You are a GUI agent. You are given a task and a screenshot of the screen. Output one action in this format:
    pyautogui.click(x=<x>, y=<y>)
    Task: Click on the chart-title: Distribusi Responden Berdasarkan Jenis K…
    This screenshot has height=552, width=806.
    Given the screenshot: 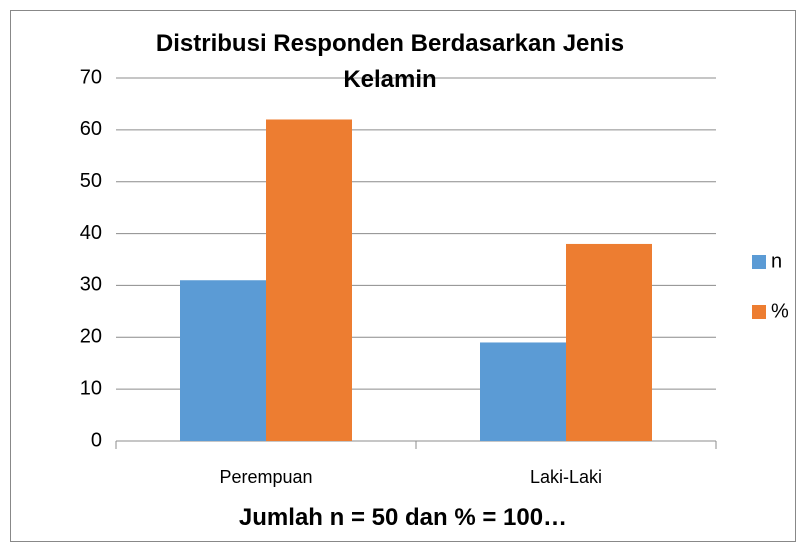 What is the action you would take?
    pyautogui.click(x=390, y=61)
    